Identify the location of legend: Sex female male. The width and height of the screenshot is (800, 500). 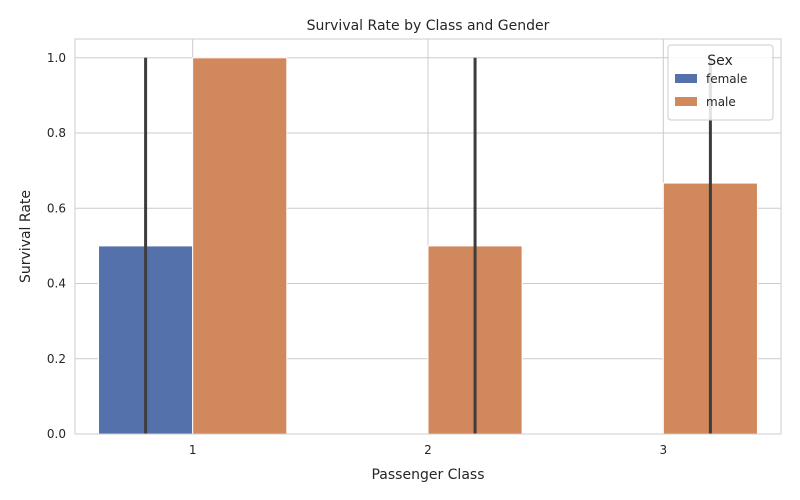
(720, 82).